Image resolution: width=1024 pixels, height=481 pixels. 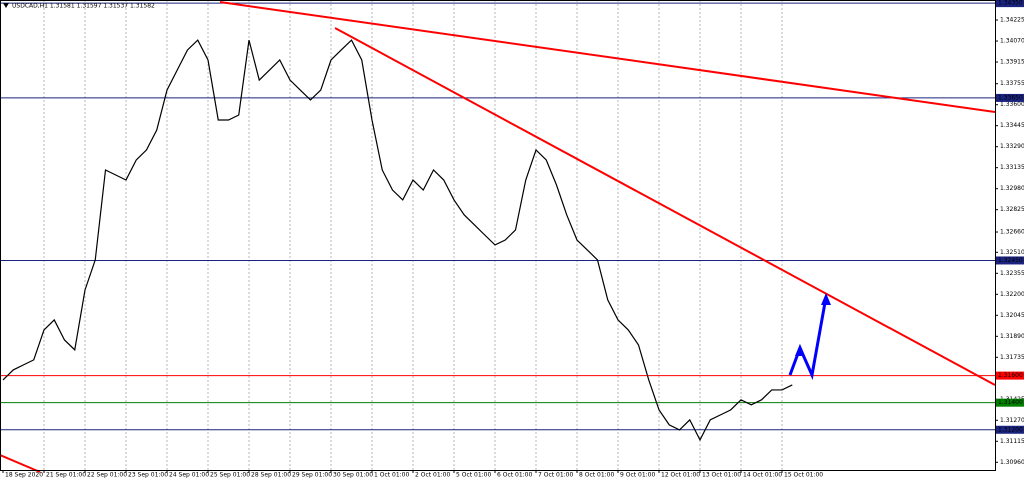 What do you see at coordinates (189, 475) in the screenshot?
I see `x-tick-label: 24 Sep 01:00` at bounding box center [189, 475].